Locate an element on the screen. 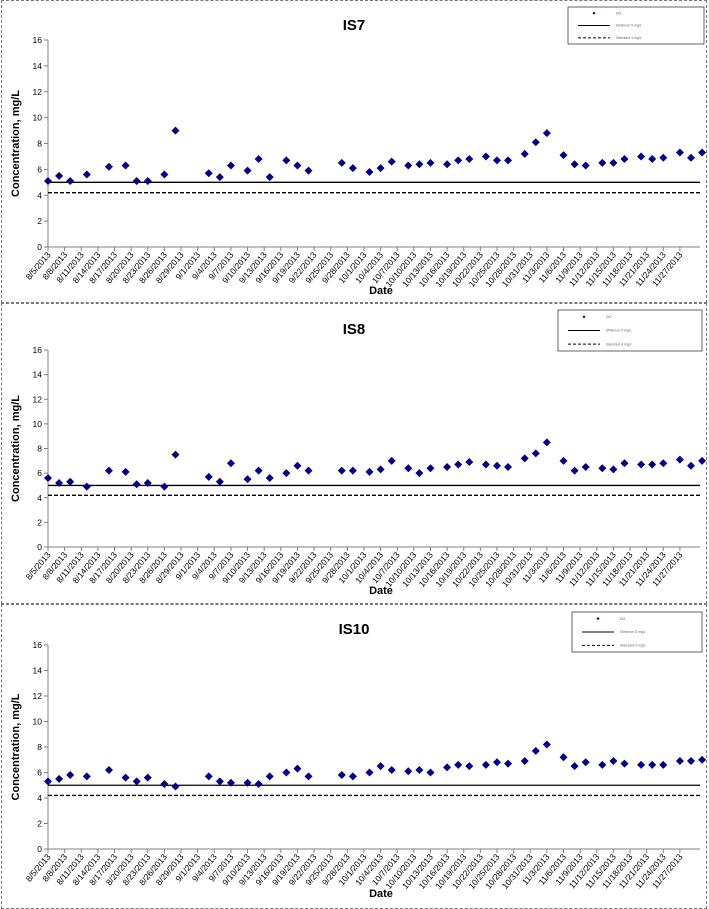  chart-title: IS8 is located at coordinates (354, 329).